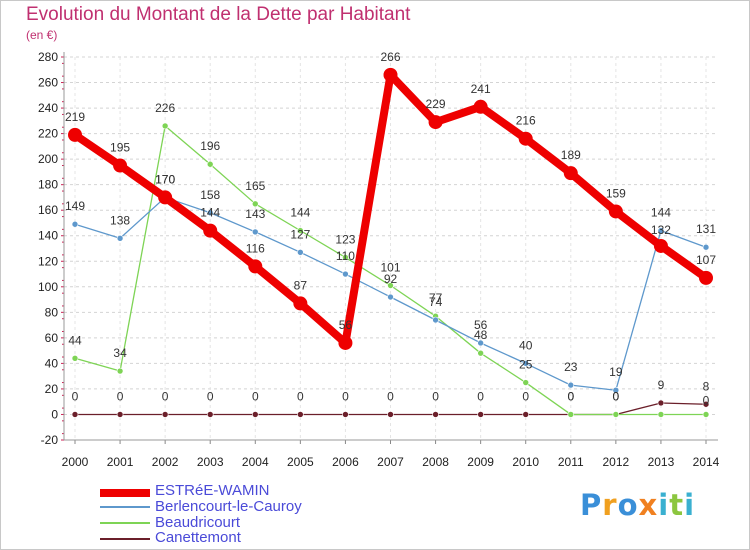 The height and width of the screenshot is (550, 750). Describe the element at coordinates (48, 185) in the screenshot. I see `y-tick-label: 180` at that location.